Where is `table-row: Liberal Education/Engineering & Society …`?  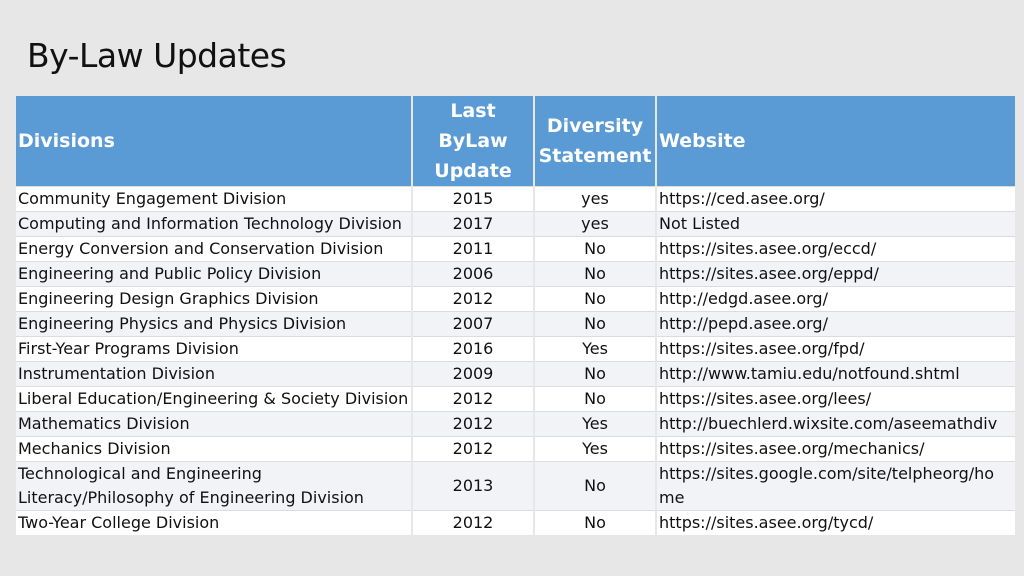
table-row: Liberal Education/Engineering & Society … is located at coordinates (515, 399).